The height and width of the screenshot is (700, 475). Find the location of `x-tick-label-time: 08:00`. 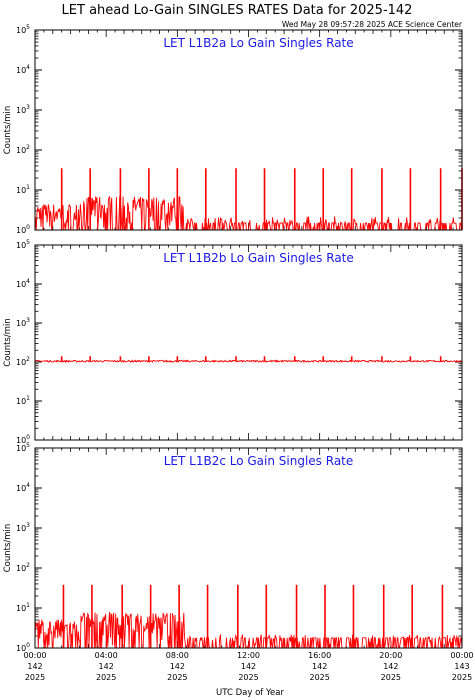

x-tick-label-time: 08:00 is located at coordinates (177, 655).